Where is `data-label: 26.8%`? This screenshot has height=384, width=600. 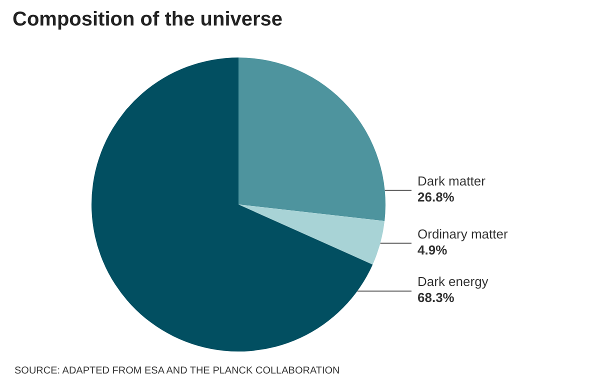
data-label: 26.8% is located at coordinates (436, 196).